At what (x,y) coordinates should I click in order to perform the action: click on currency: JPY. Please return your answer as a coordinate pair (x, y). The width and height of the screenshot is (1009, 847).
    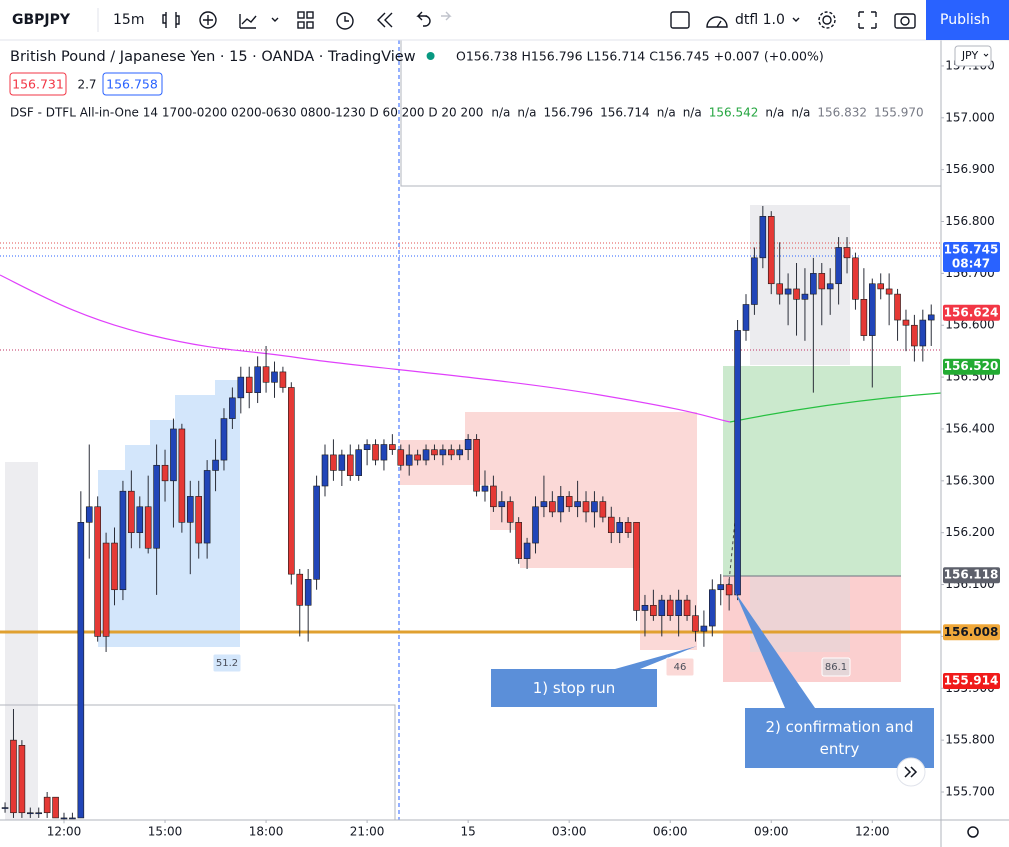
    Looking at the image, I should click on (970, 55).